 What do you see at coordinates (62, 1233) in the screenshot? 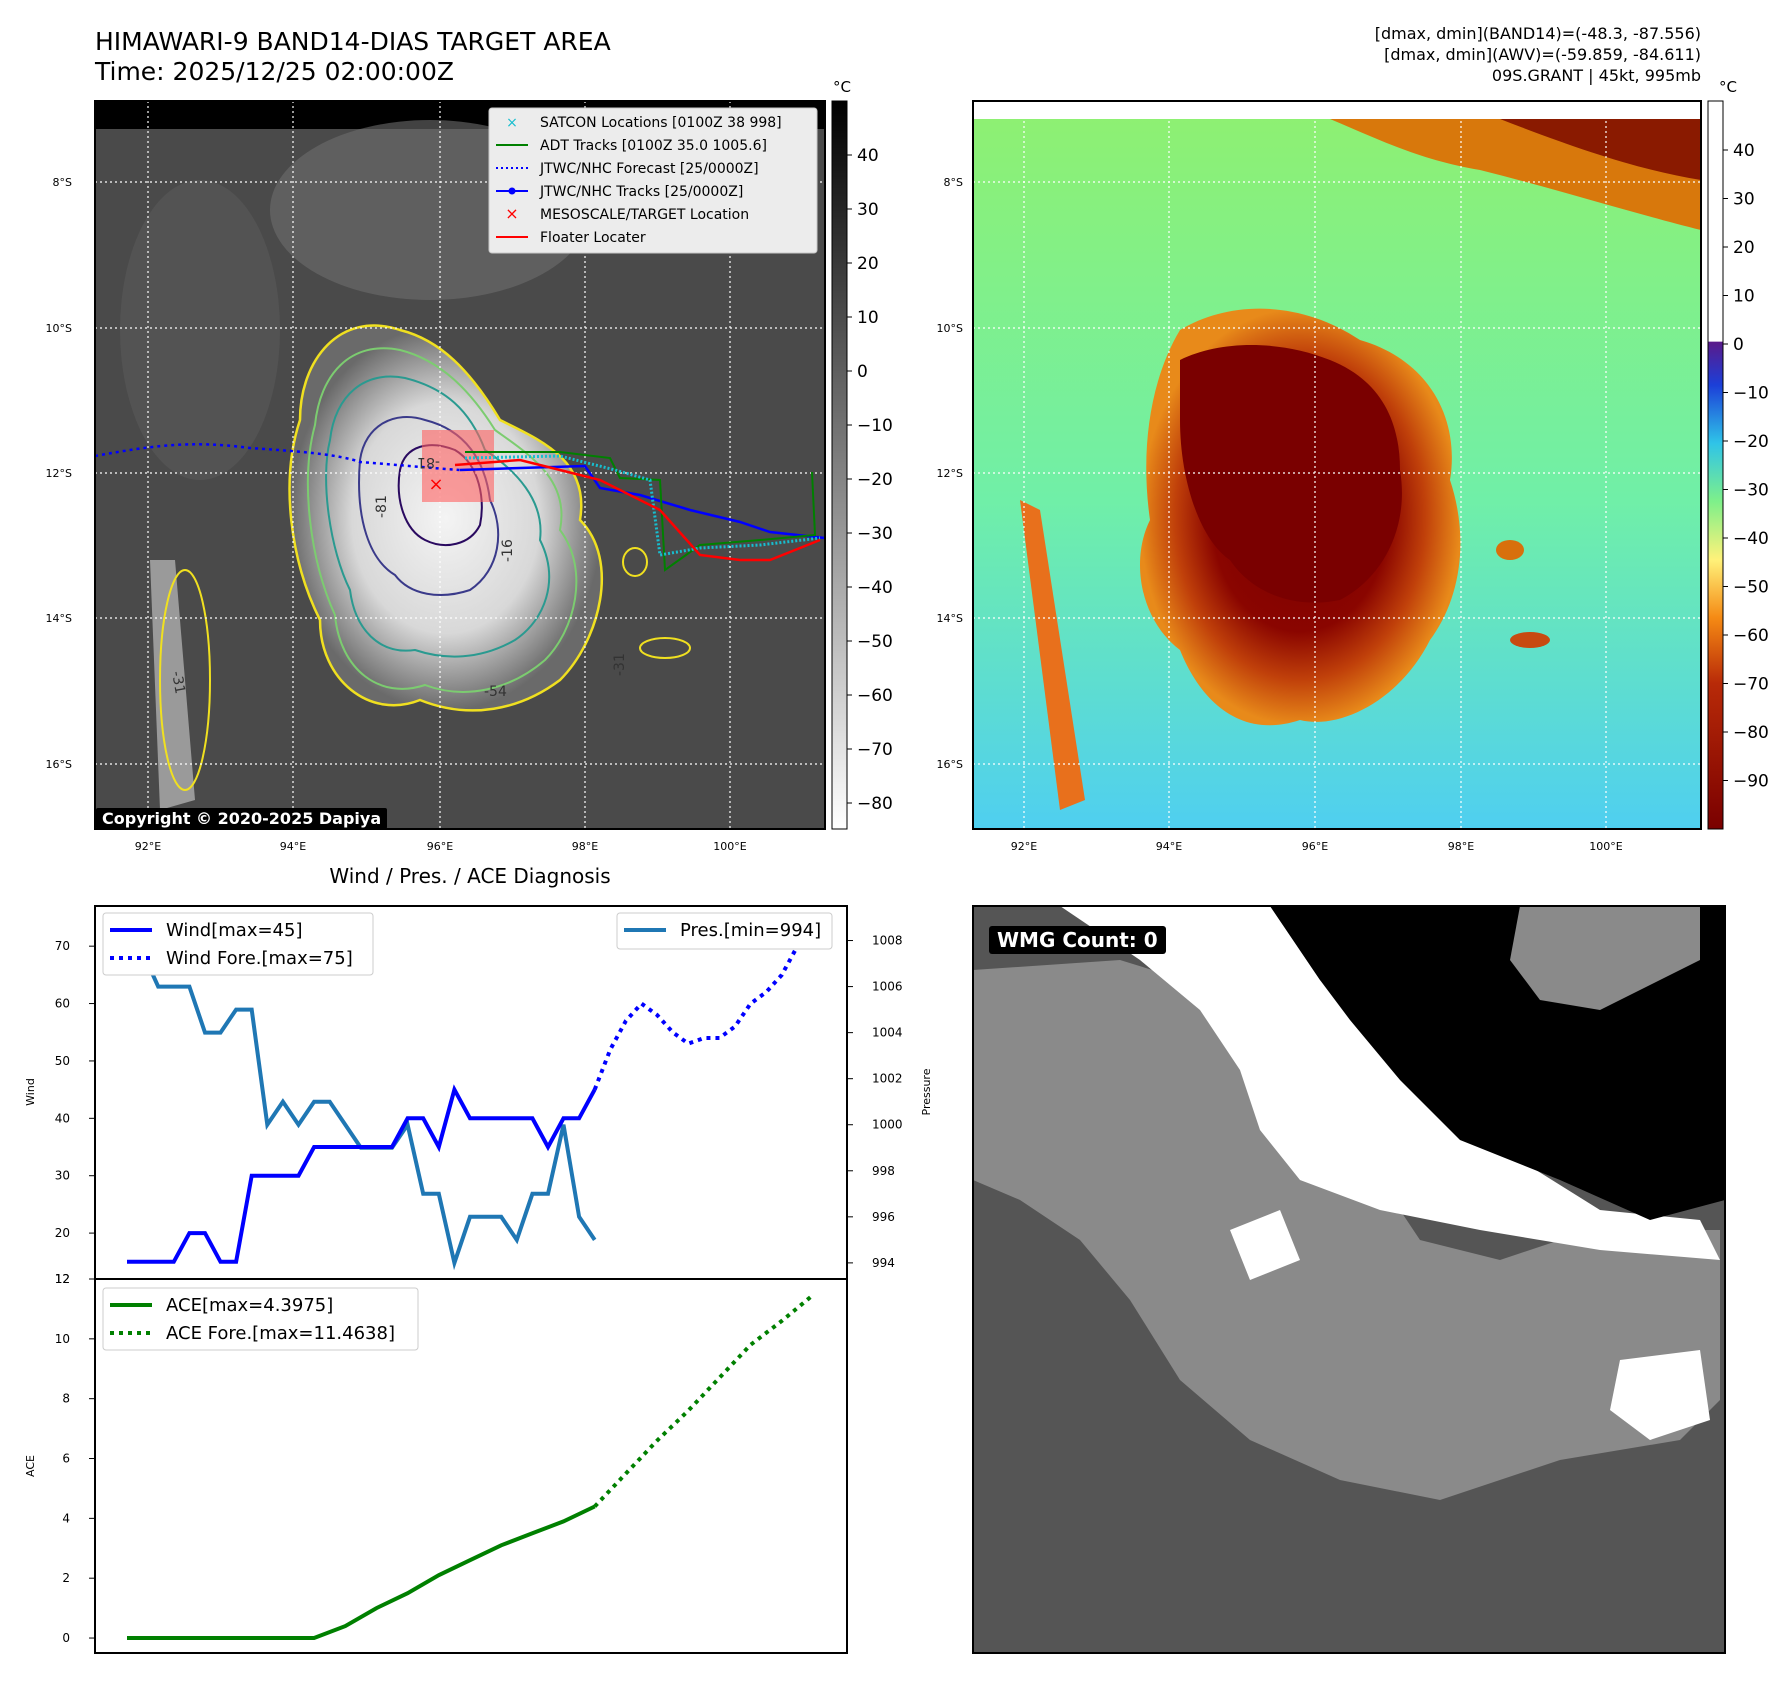
I see `wind-tick-label: 20` at bounding box center [62, 1233].